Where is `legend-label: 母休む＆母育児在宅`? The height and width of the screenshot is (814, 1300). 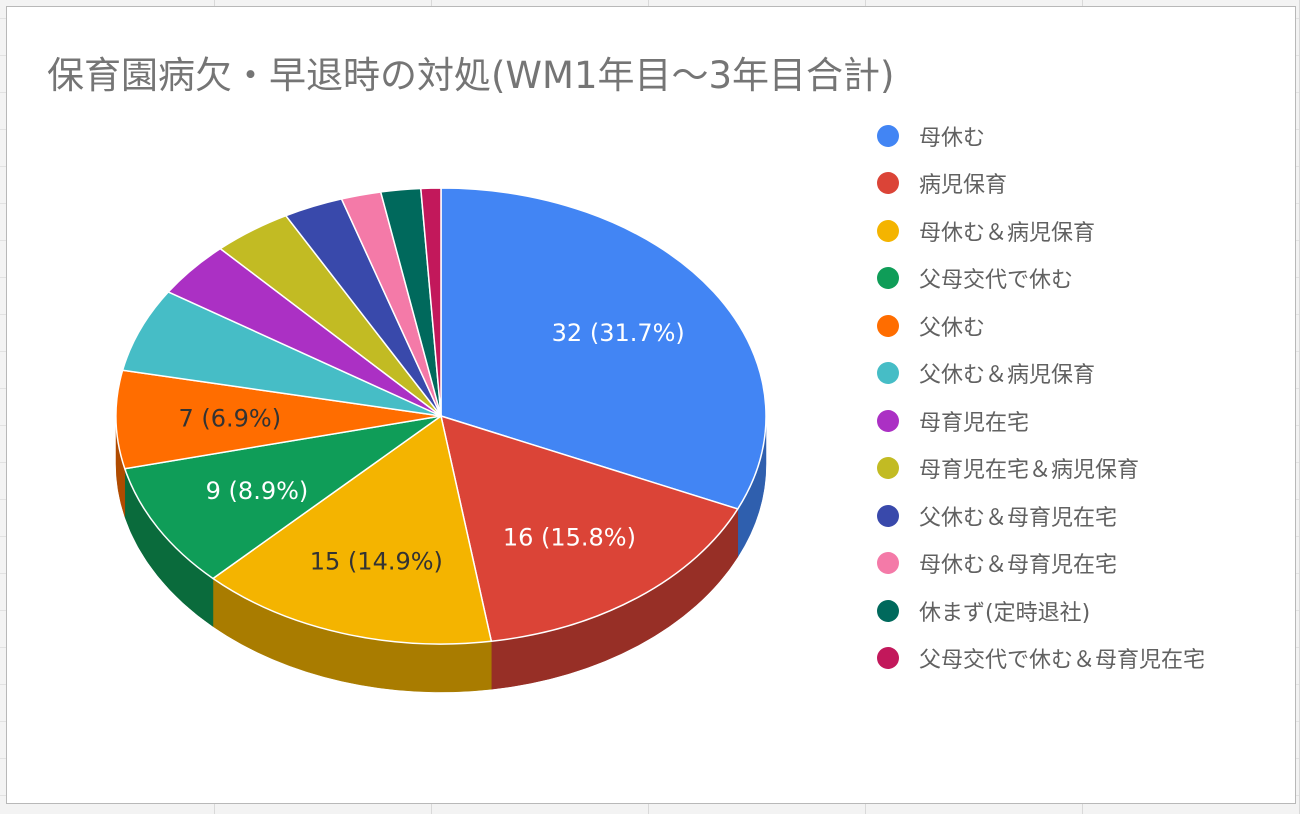 legend-label: 母休む＆母育児在宅 is located at coordinates (1018, 566).